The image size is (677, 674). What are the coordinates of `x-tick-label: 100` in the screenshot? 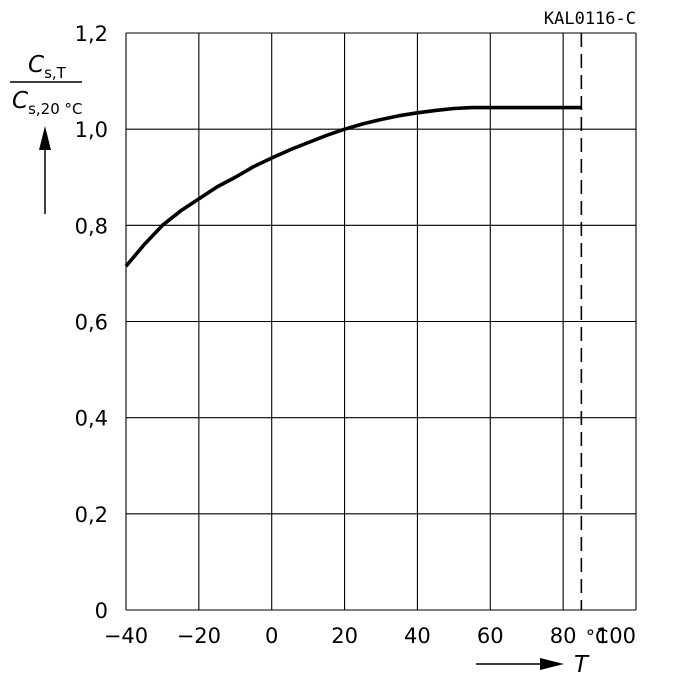 It's located at (616, 636).